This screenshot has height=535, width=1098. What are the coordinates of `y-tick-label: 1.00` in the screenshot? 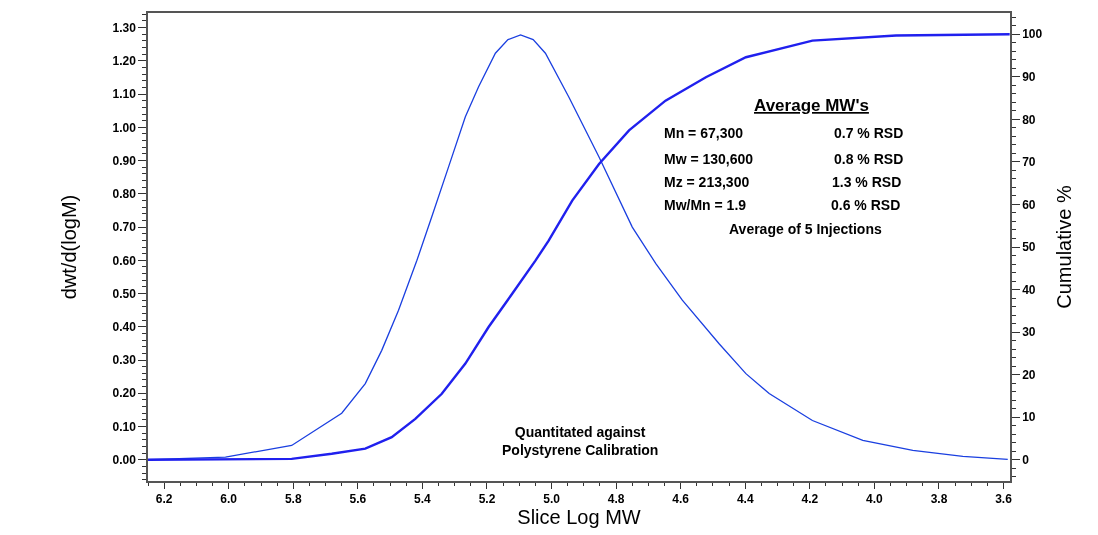 It's located at (124, 127).